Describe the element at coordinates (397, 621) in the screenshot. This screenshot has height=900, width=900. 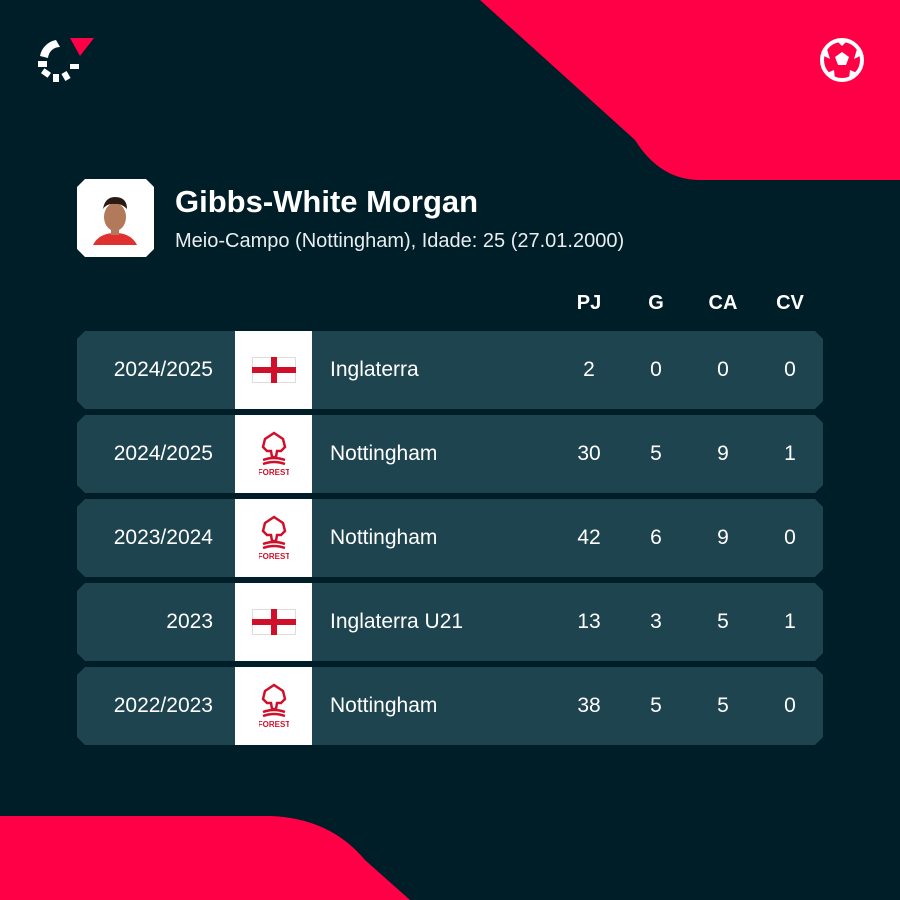
I see `team-name: Inglaterra U21` at that location.